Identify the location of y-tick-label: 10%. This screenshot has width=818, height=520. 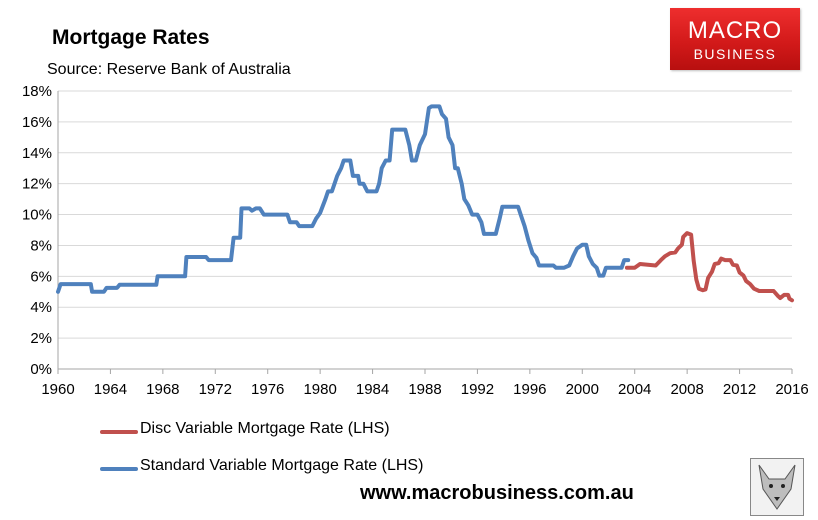
(37, 215).